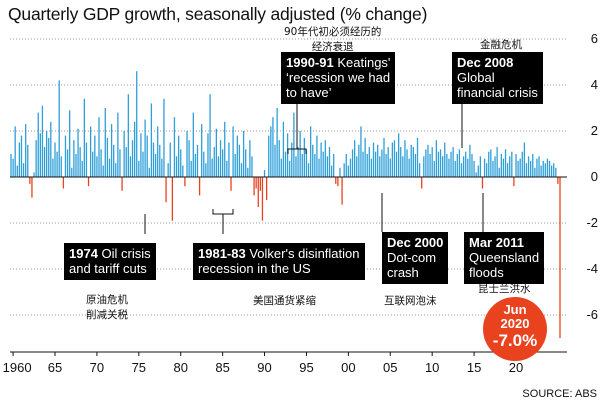 This screenshot has width=605, height=410. What do you see at coordinates (504, 258) in the screenshot?
I see `annotation-mar-2011: Mar 2011 Queensland floods` at bounding box center [504, 258].